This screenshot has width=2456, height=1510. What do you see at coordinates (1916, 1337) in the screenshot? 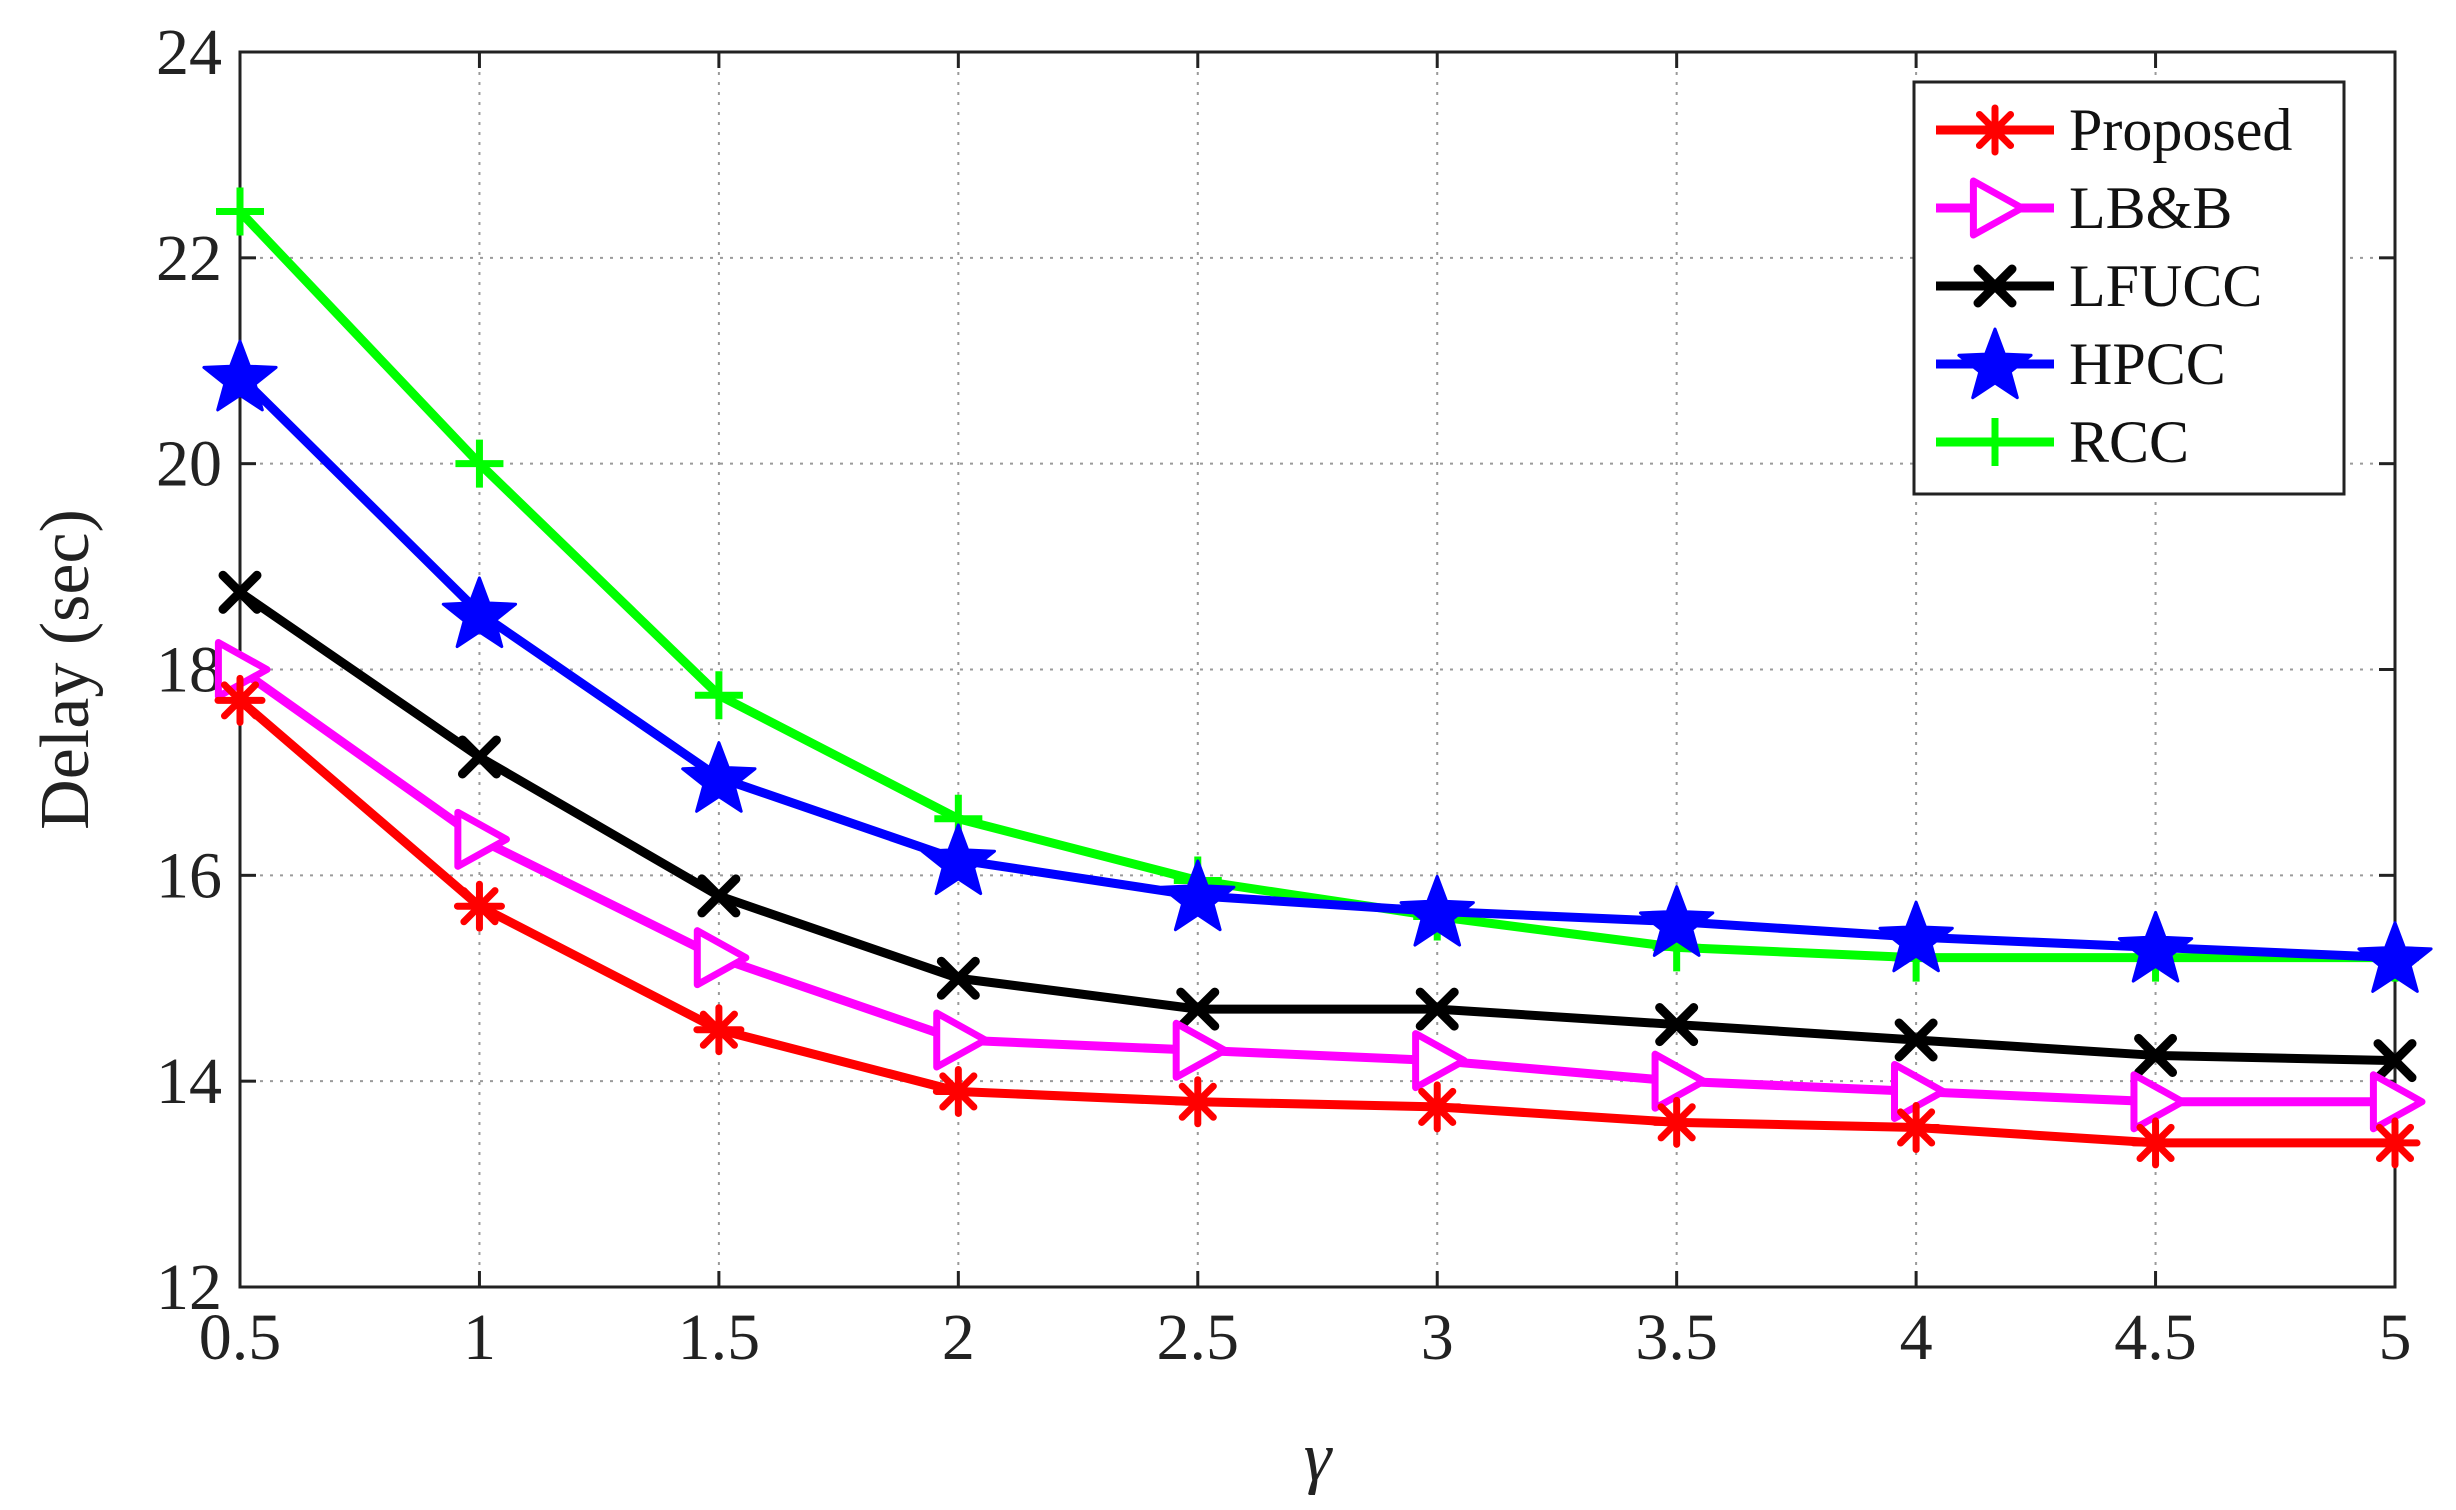
I see `x-tick-label: 4` at bounding box center [1916, 1337].